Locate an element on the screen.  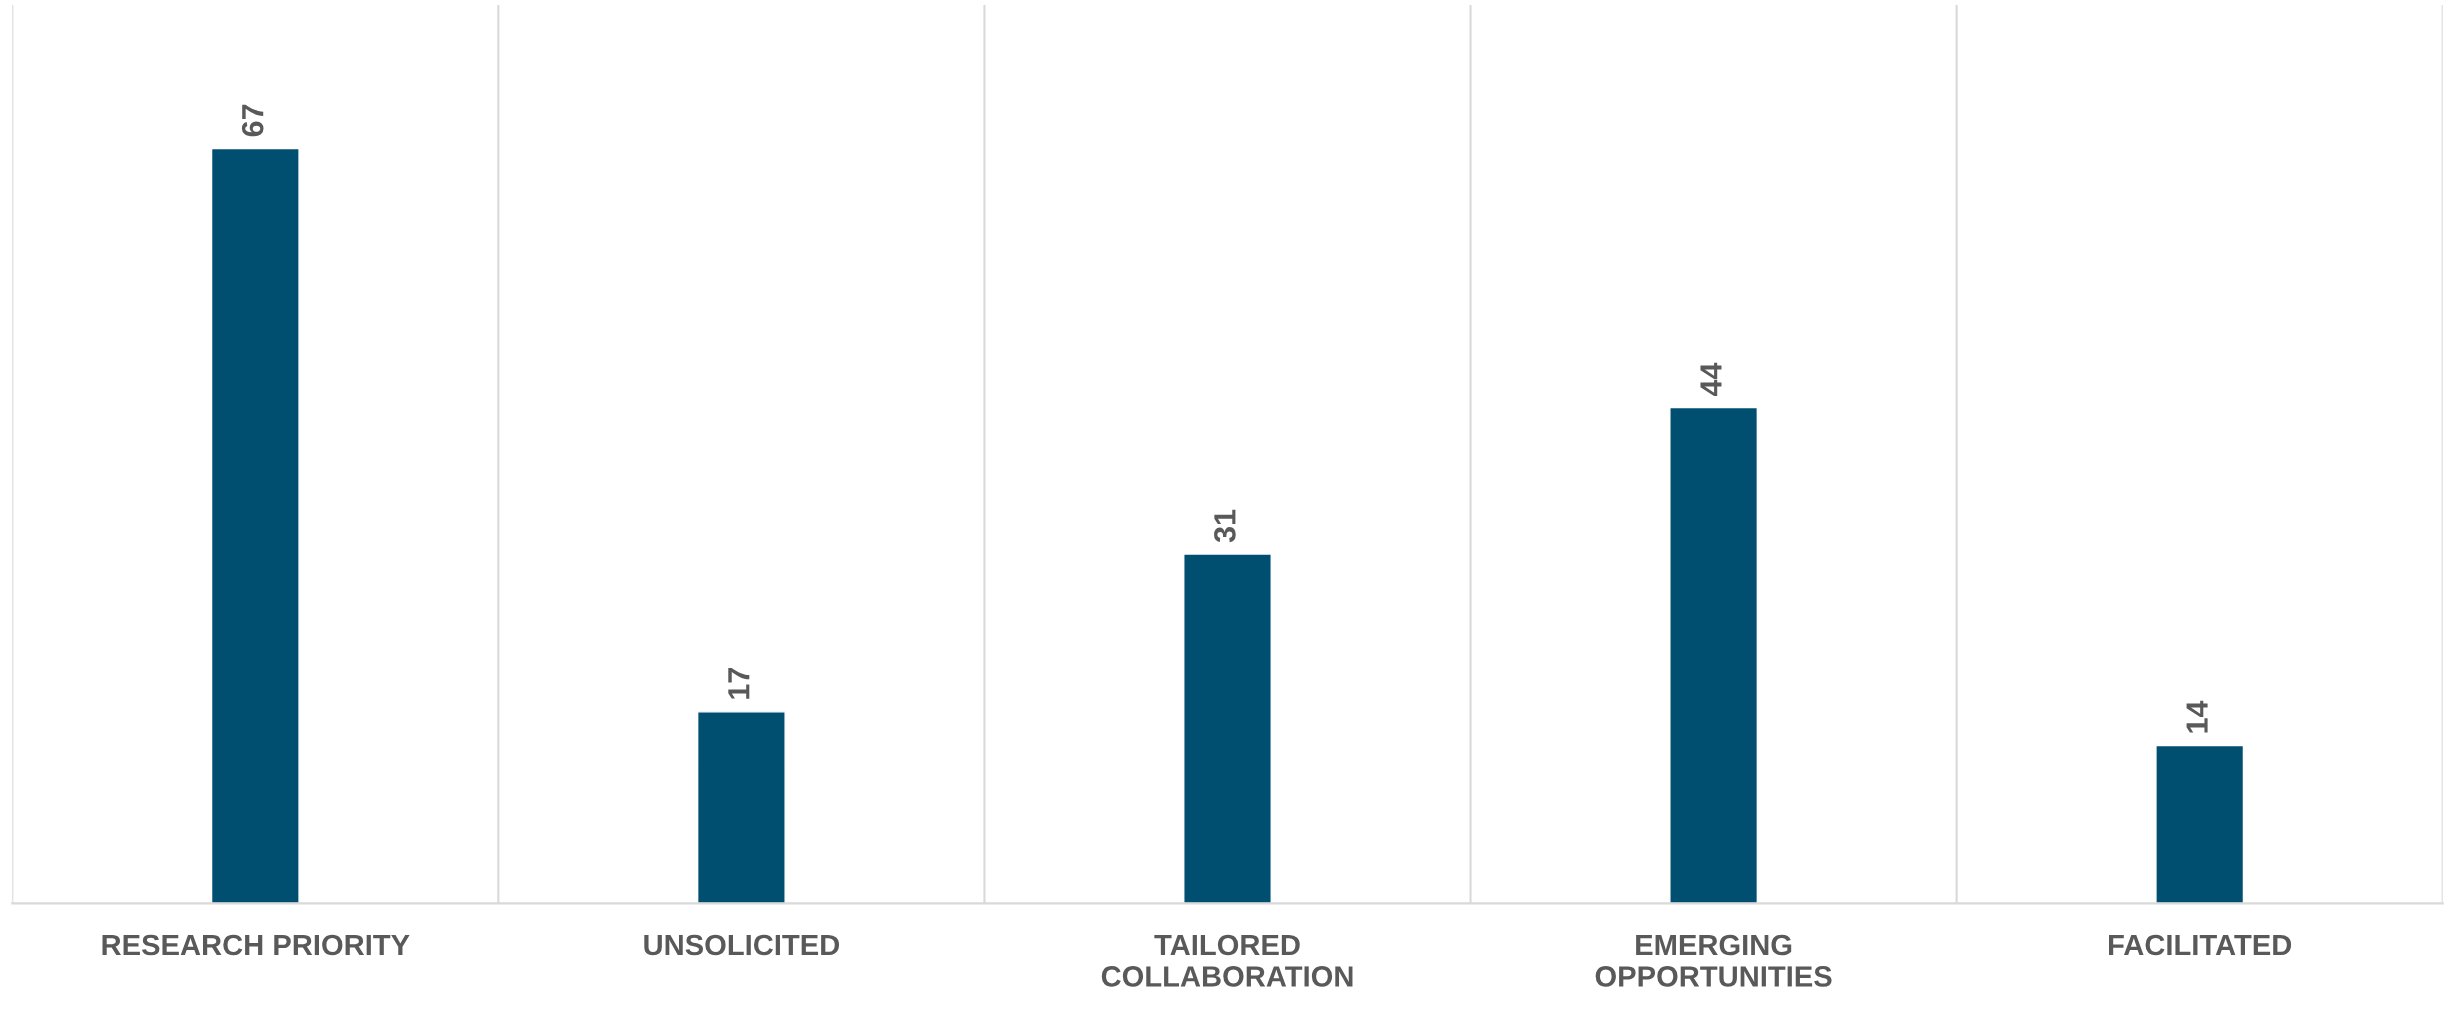
data-label: 17 is located at coordinates (739, 683).